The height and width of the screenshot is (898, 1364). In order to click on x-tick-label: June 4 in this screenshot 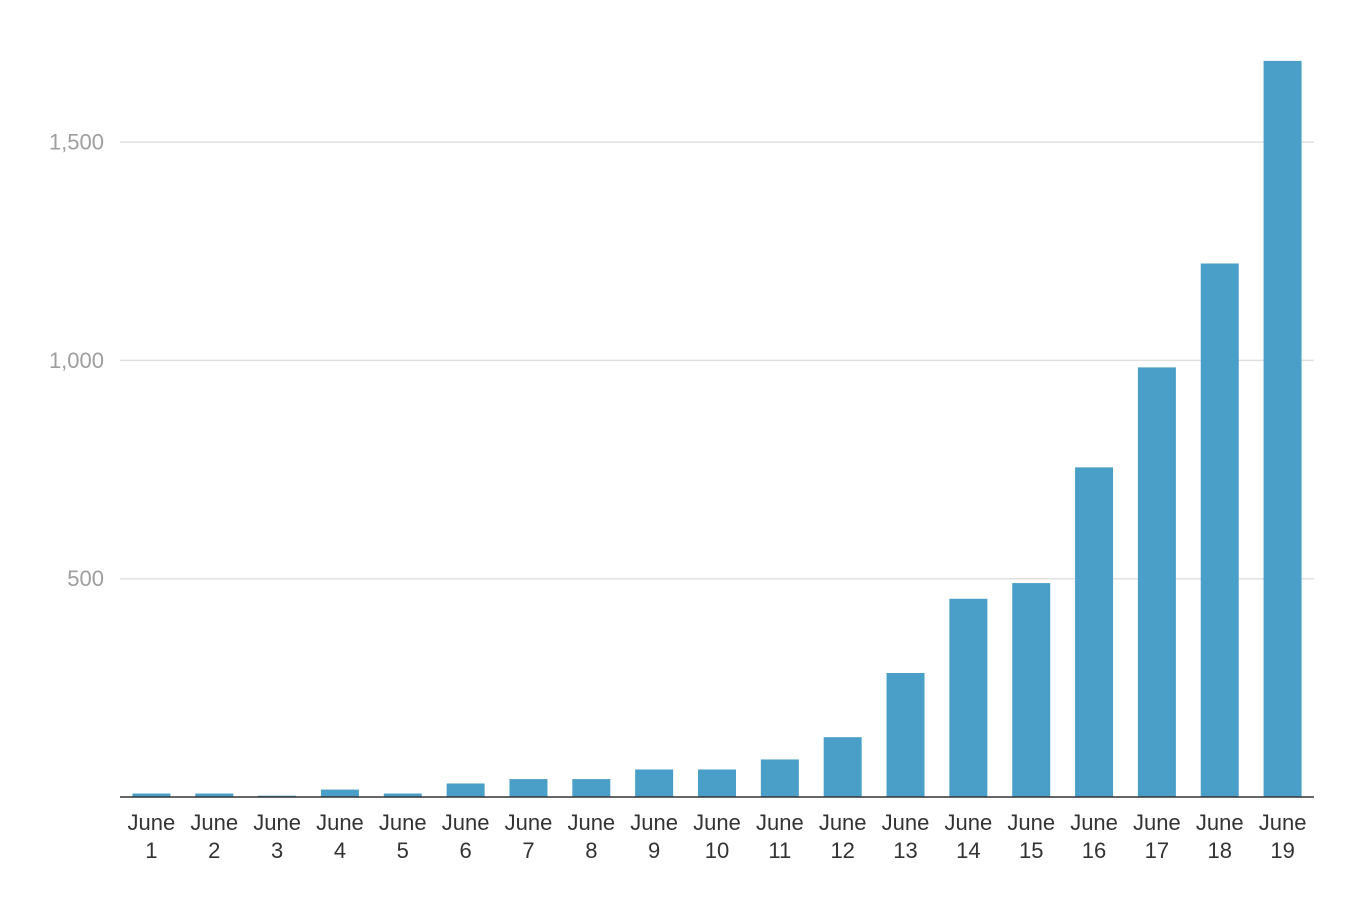, I will do `click(340, 836)`.